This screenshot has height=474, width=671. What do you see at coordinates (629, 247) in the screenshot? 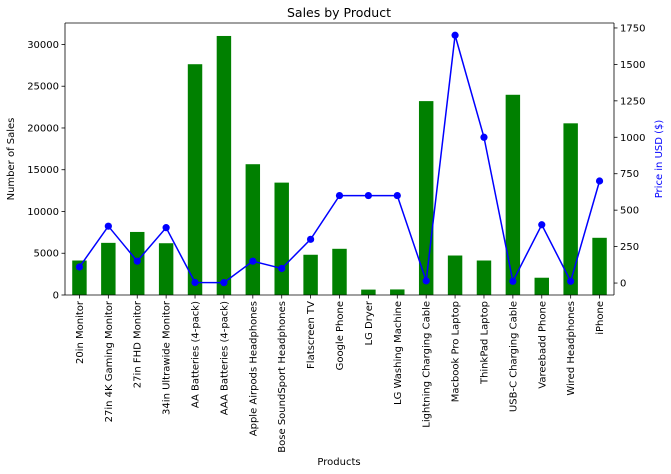
I see `y2-tick-label-1: 250` at bounding box center [629, 247].